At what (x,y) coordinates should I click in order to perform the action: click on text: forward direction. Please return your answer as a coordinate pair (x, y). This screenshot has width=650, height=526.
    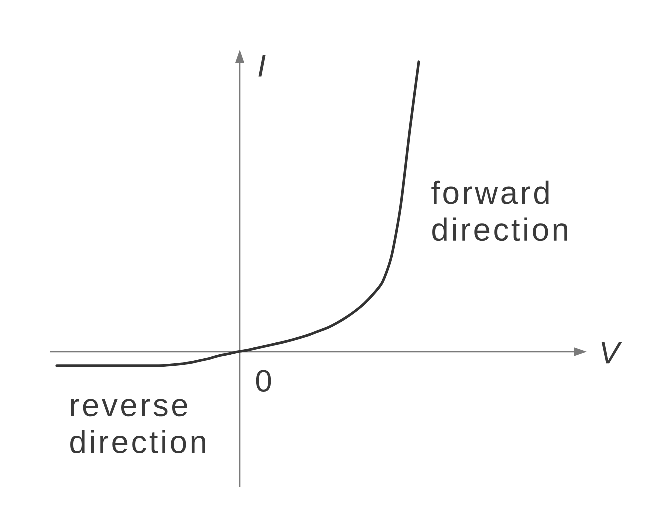
    Looking at the image, I should click on (500, 211).